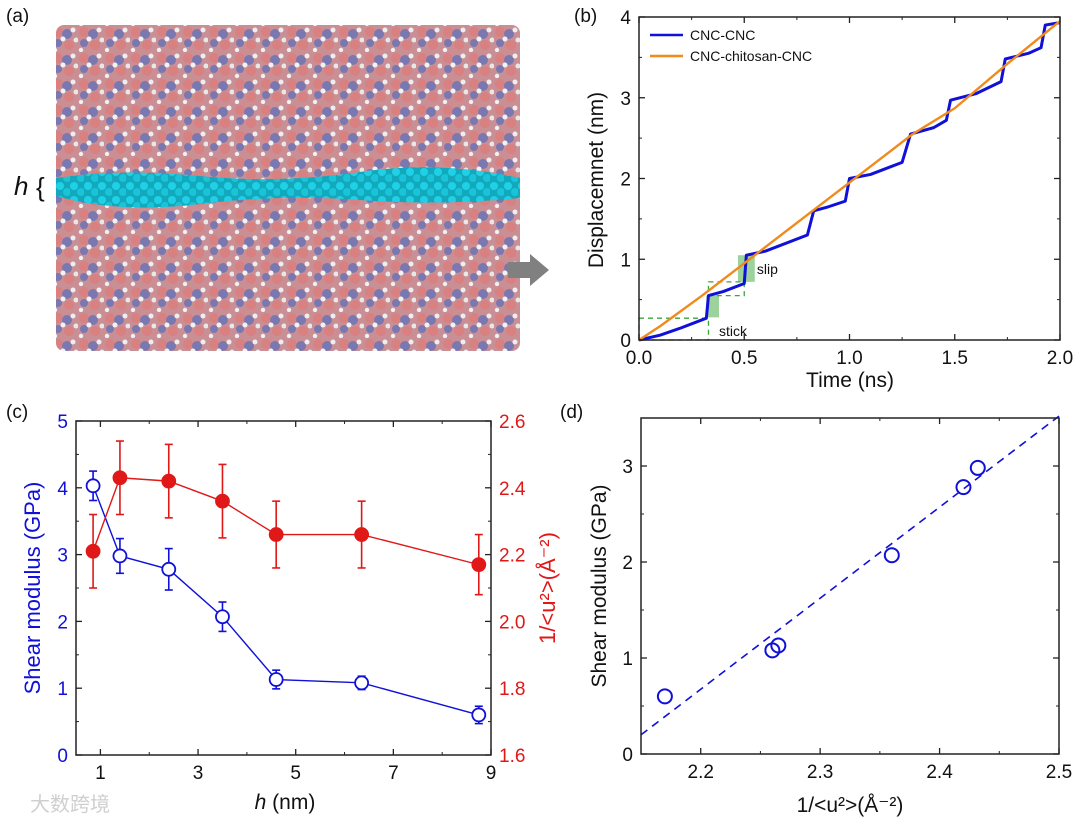  Describe the element at coordinates (627, 659) in the screenshot. I see `chart-d-ytick-label: 1` at that location.